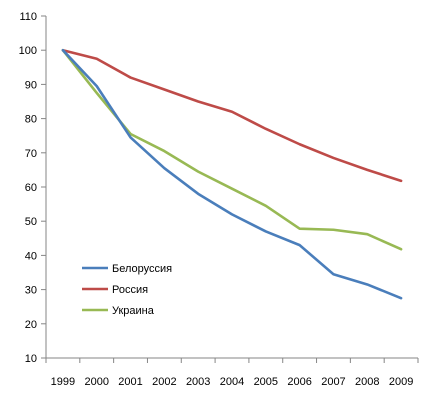 The height and width of the screenshot is (407, 442). I want to click on x-tick-label: 2000, so click(96, 382).